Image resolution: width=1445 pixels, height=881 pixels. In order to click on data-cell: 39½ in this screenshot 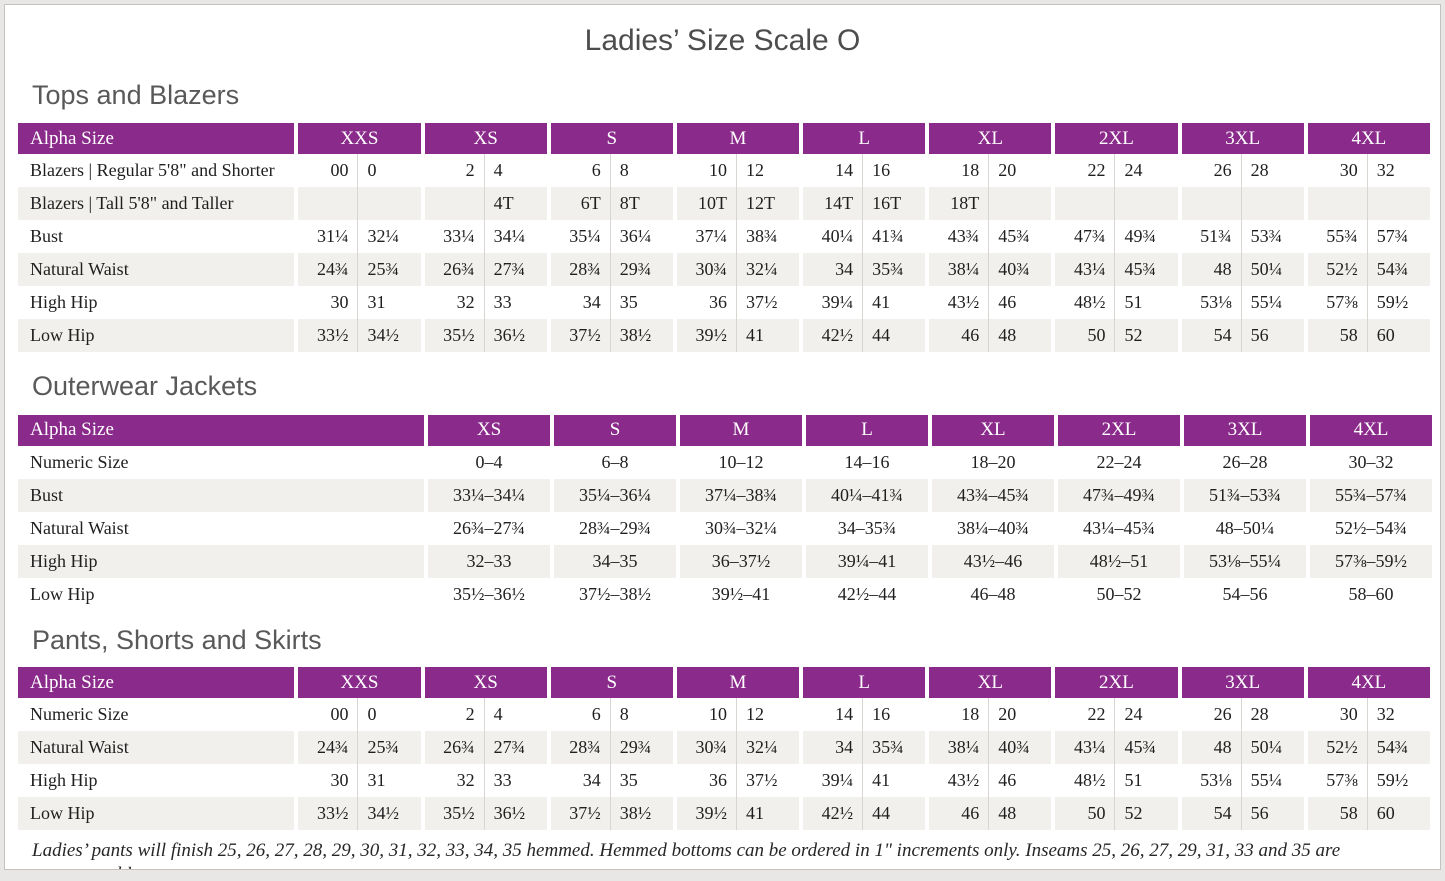, I will do `click(704, 336)`.